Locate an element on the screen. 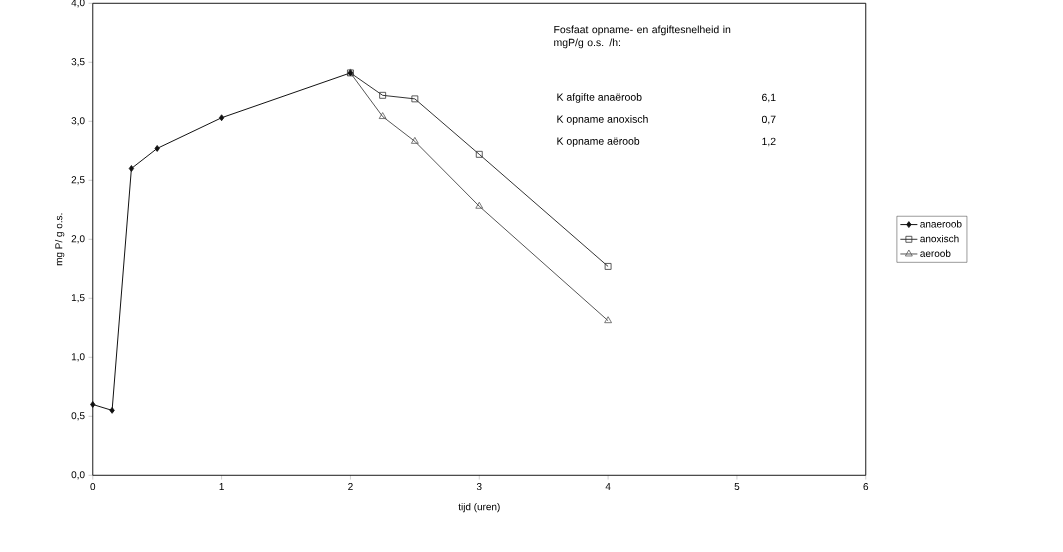  annotation: 0,7 is located at coordinates (768, 120).